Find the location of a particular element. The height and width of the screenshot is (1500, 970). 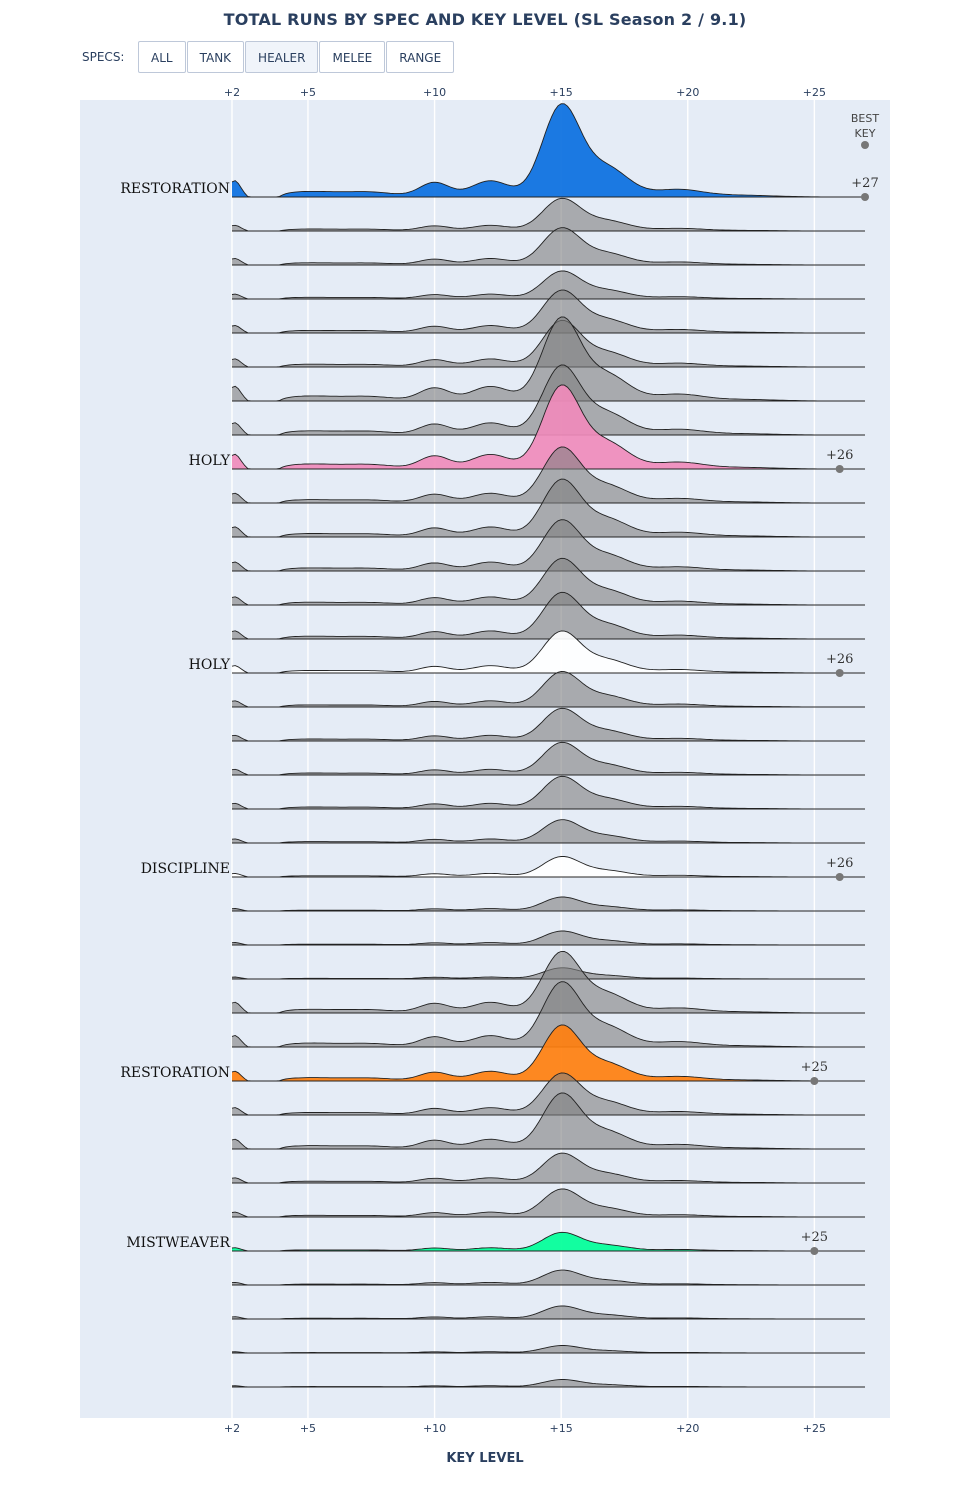

x-tick-top-2: +10 is located at coordinates (434, 92).